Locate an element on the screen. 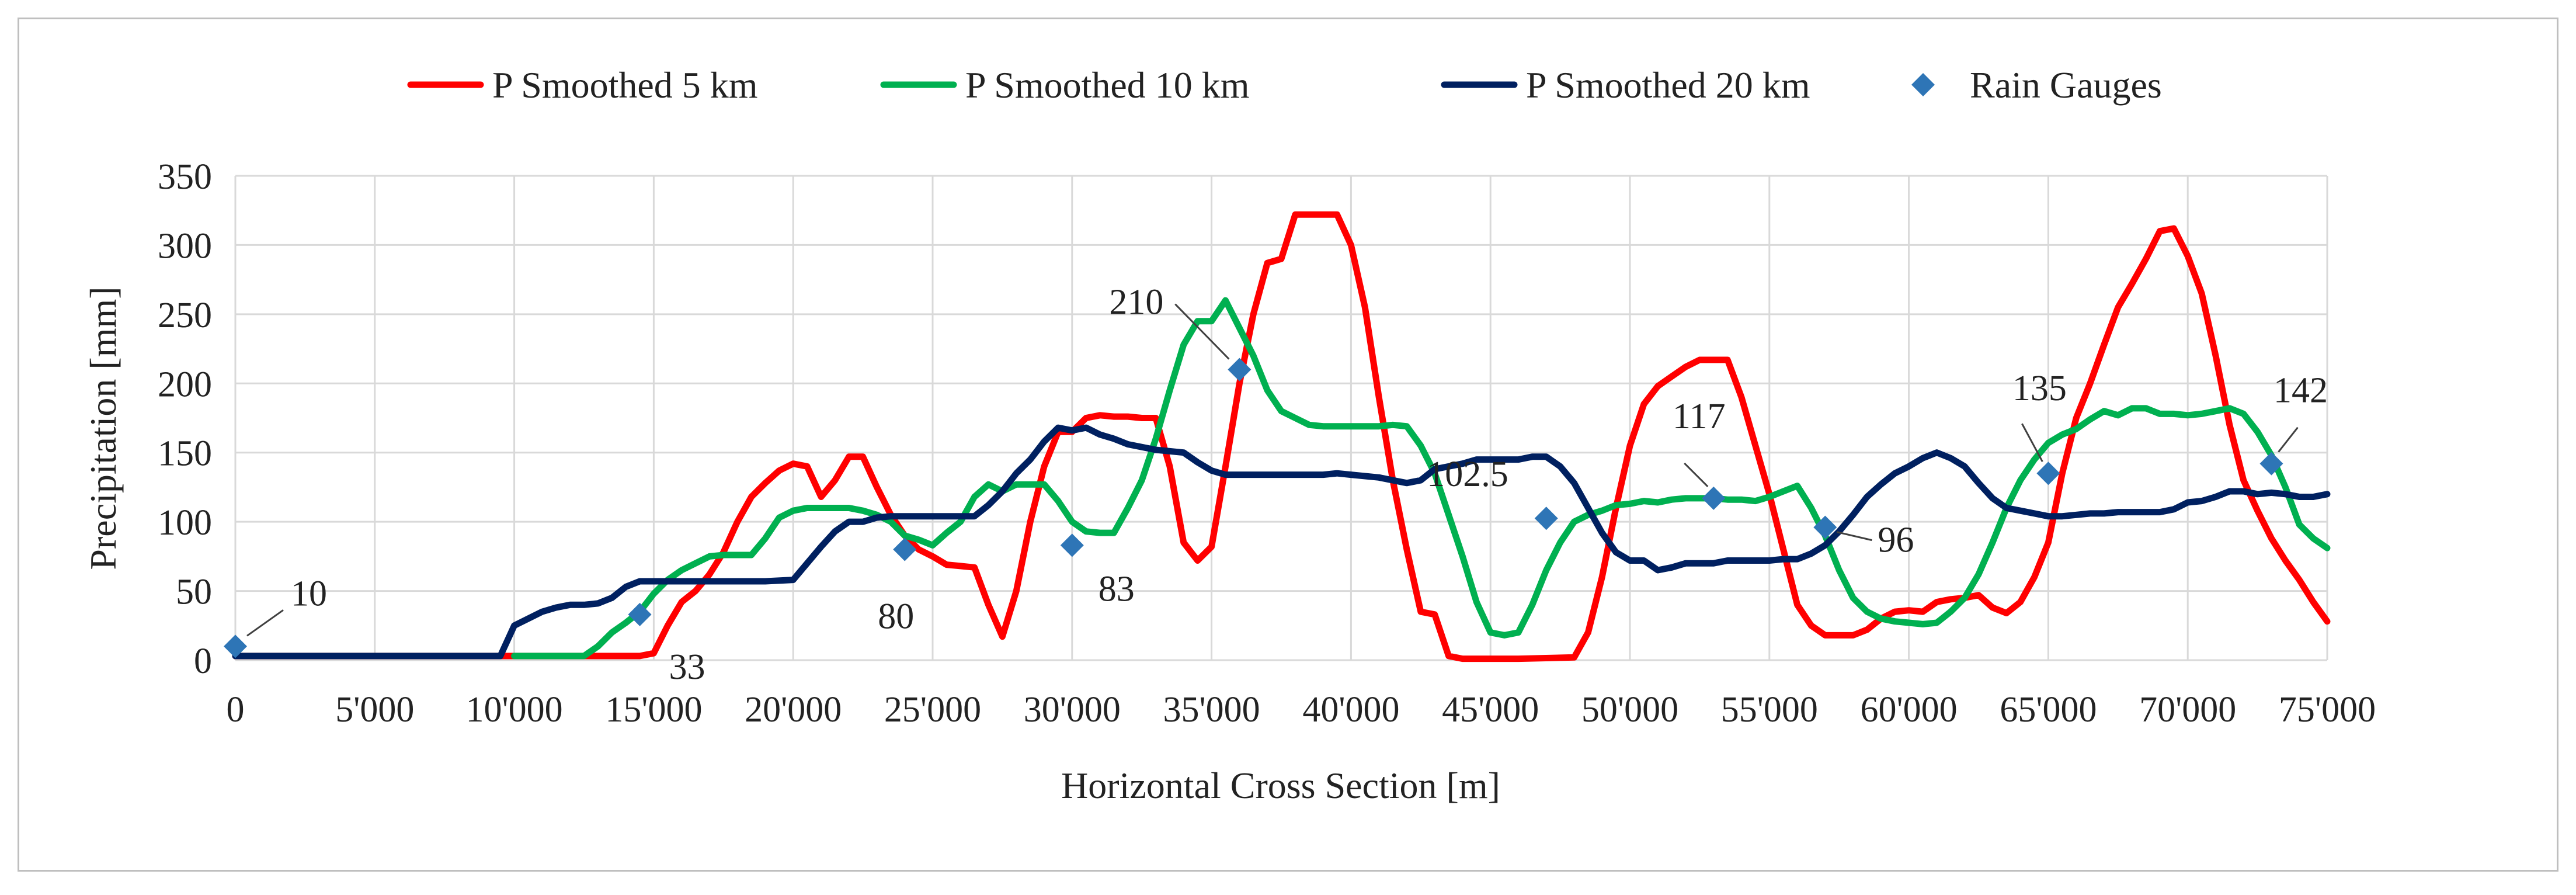 Image resolution: width=2576 pixels, height=895 pixels. x-tick-label: 40'000 is located at coordinates (1351, 710).